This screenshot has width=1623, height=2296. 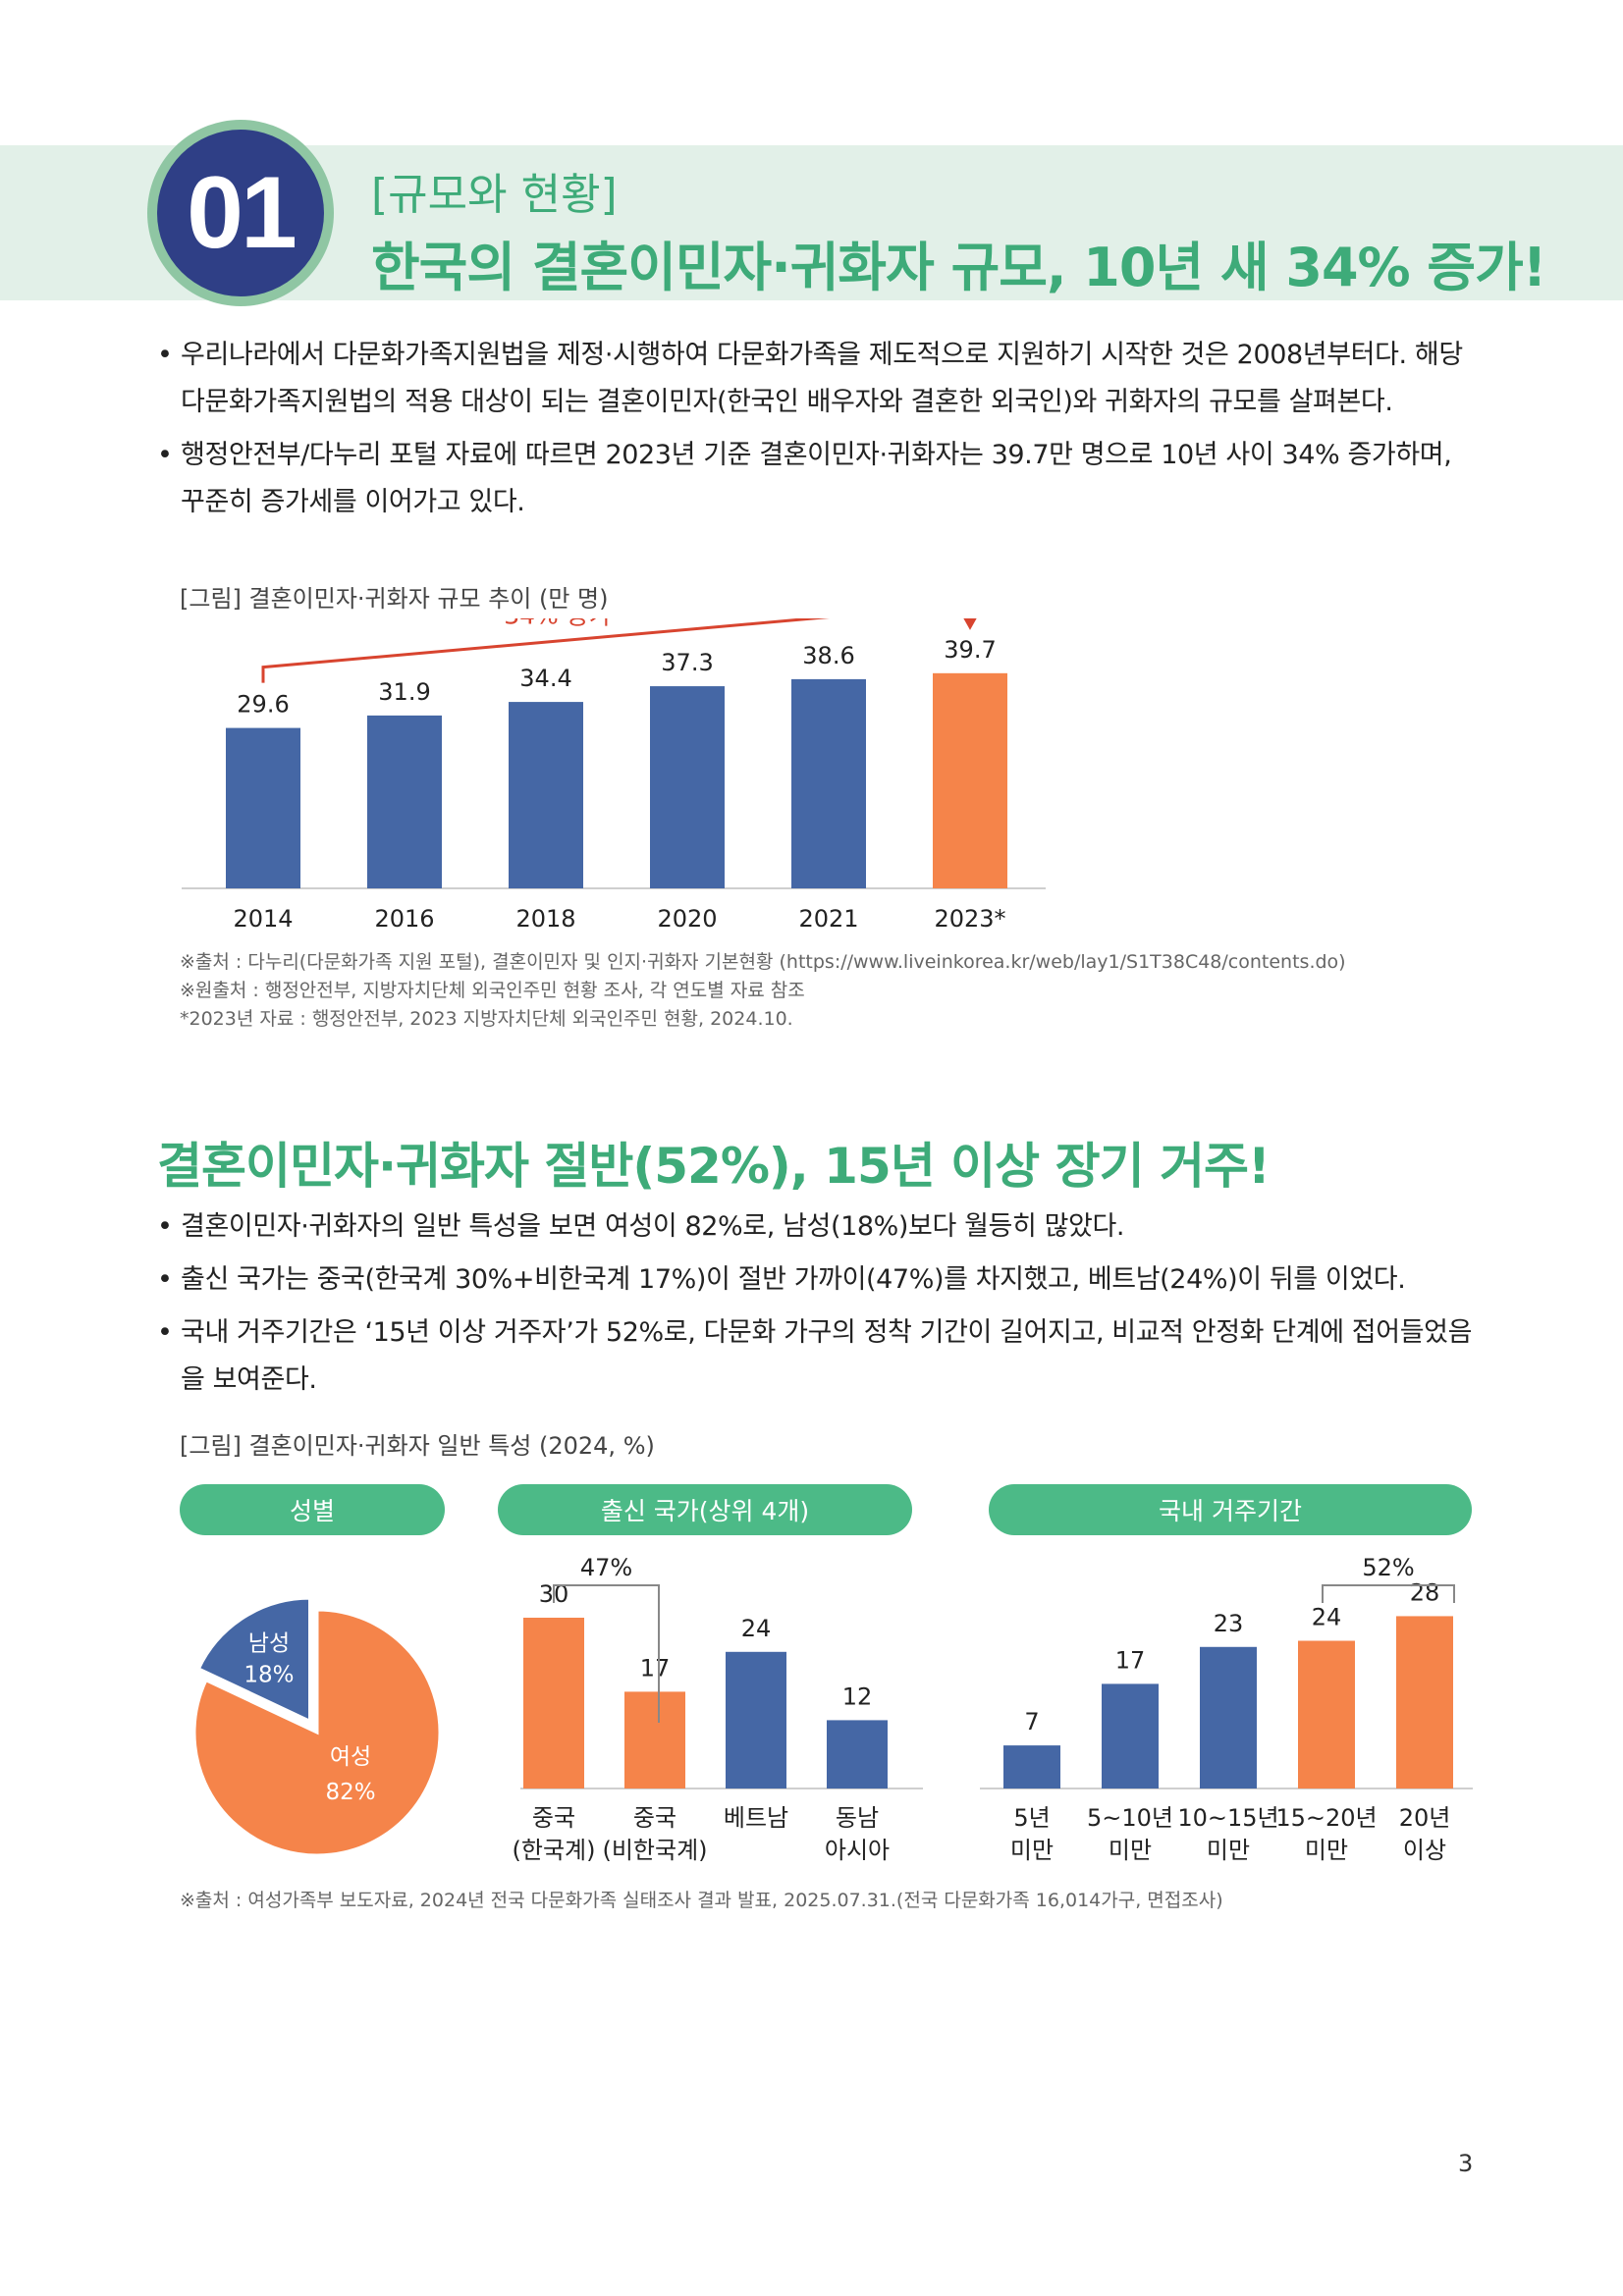 What do you see at coordinates (828, 783) in the screenshot?
I see `bar-2021` at bounding box center [828, 783].